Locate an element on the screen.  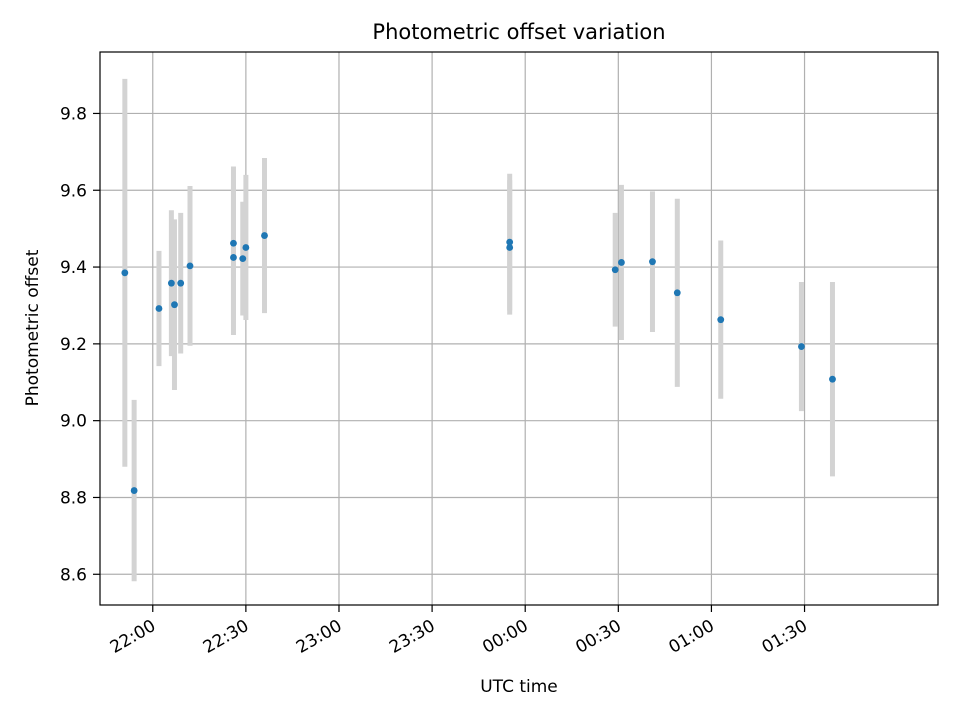
y-tick-label: 9.4 is located at coordinates (73, 268).